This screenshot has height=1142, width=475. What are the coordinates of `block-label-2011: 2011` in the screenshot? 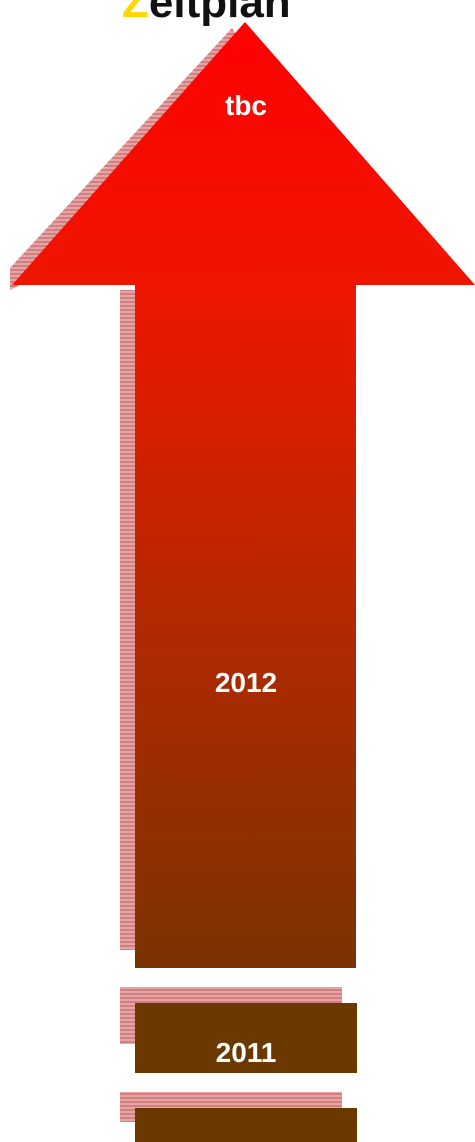 It's located at (246, 1052).